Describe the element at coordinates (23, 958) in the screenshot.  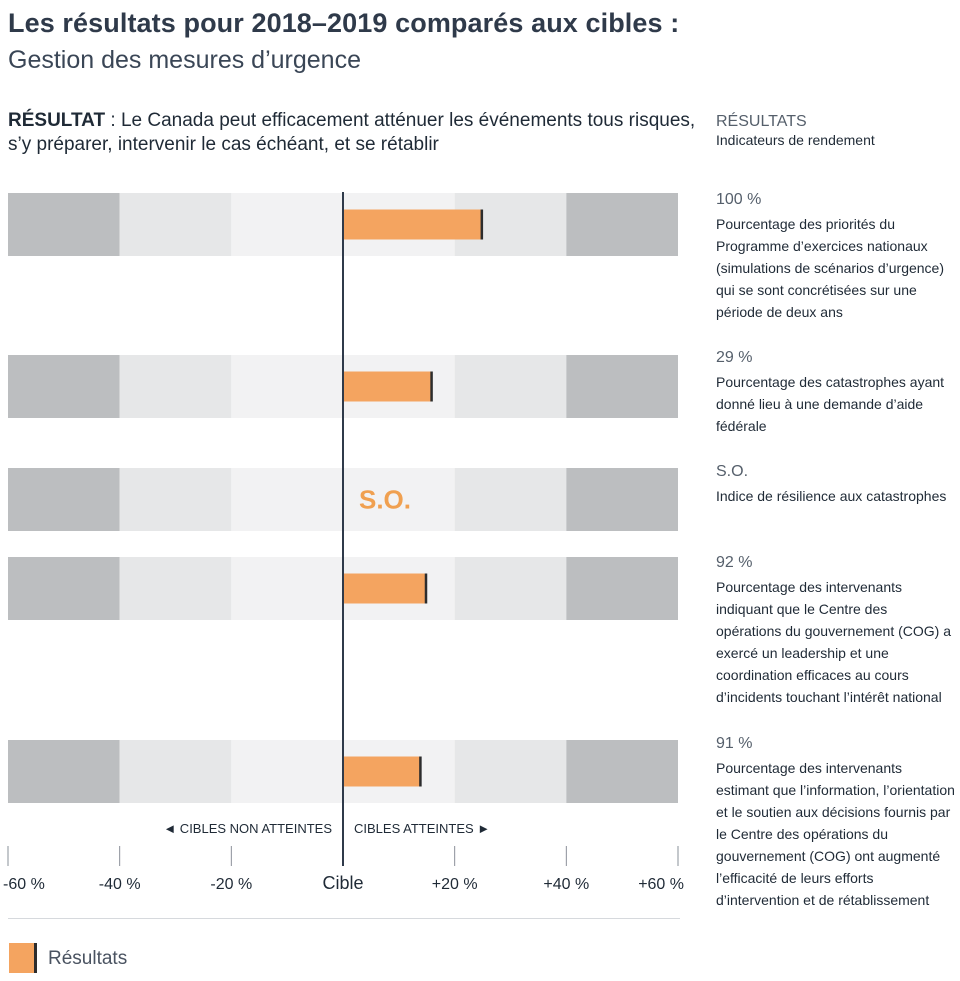
I see `legend-swatch` at that location.